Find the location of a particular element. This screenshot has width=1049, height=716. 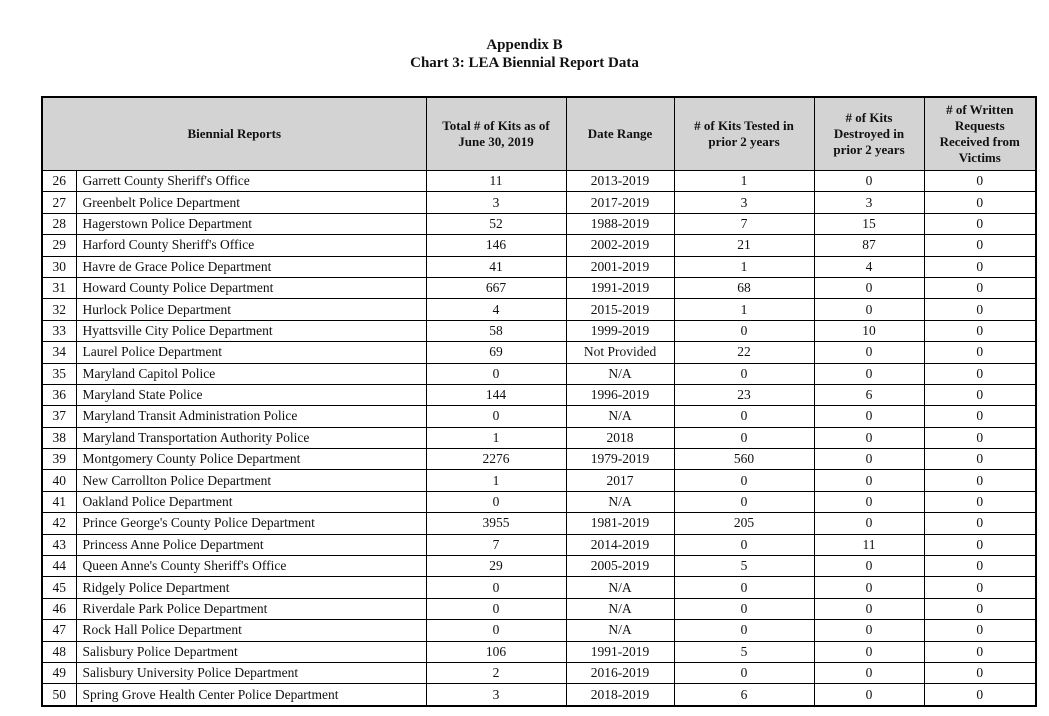

kits-tested-cell: 22 is located at coordinates (744, 352).